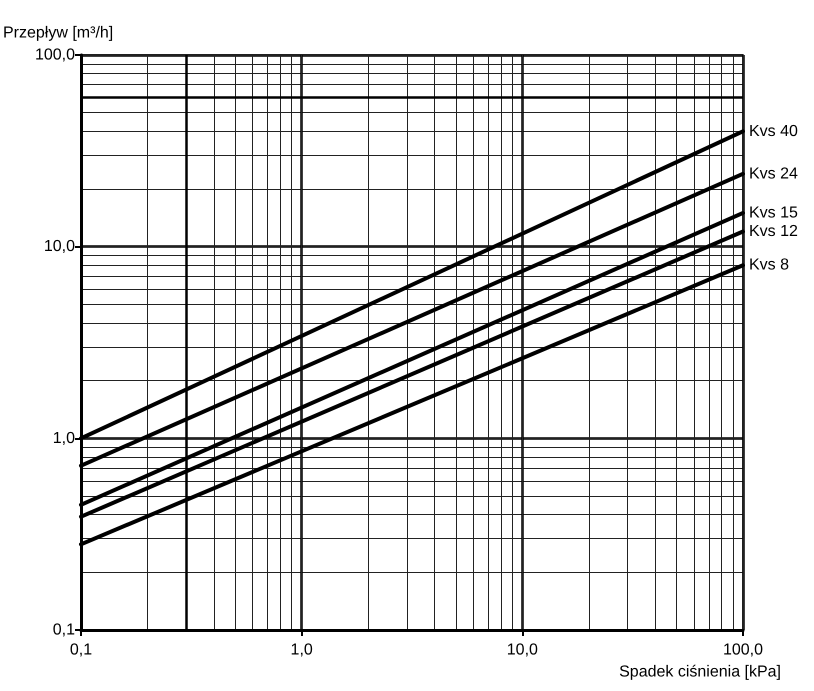  What do you see at coordinates (55, 55) in the screenshot?
I see `y-tick-label: 100,0` at bounding box center [55, 55].